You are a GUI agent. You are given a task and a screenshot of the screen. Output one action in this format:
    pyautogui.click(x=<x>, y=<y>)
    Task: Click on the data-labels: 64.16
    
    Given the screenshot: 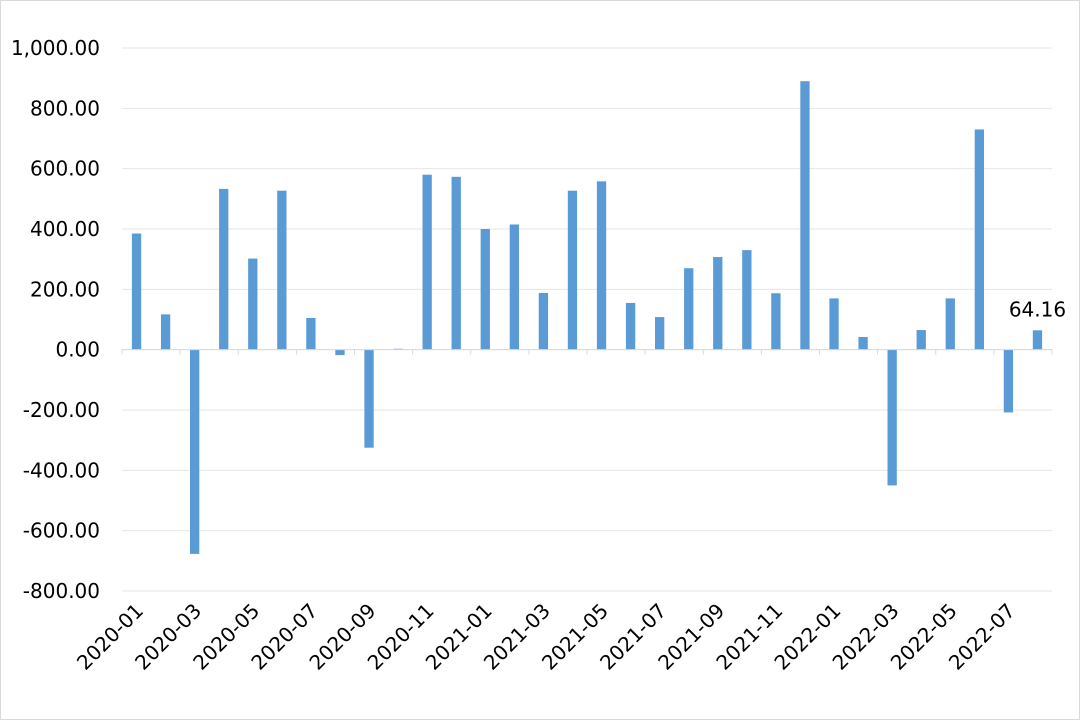 What is the action you would take?
    pyautogui.click(x=1037, y=309)
    